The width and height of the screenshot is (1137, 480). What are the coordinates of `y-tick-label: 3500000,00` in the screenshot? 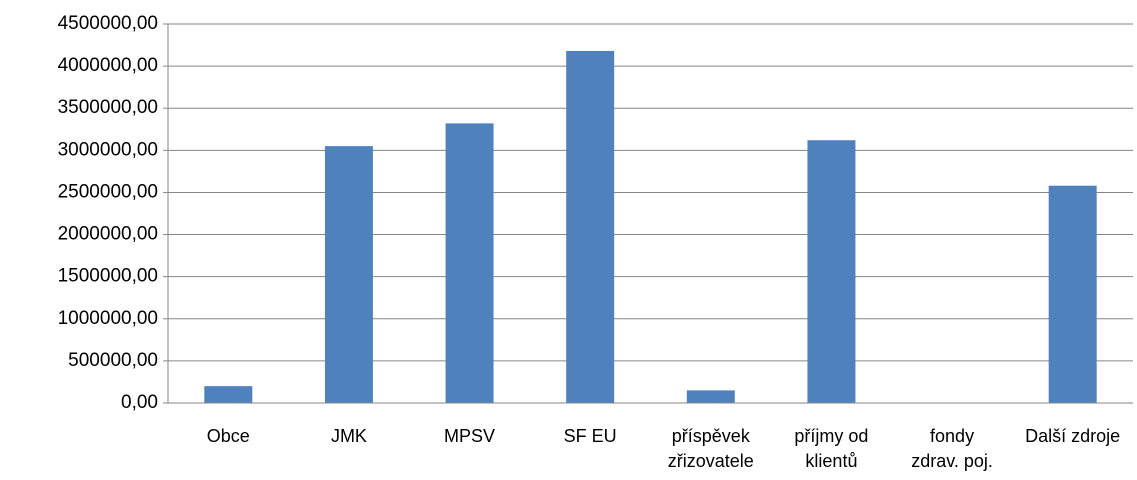 It's located at (108, 107).